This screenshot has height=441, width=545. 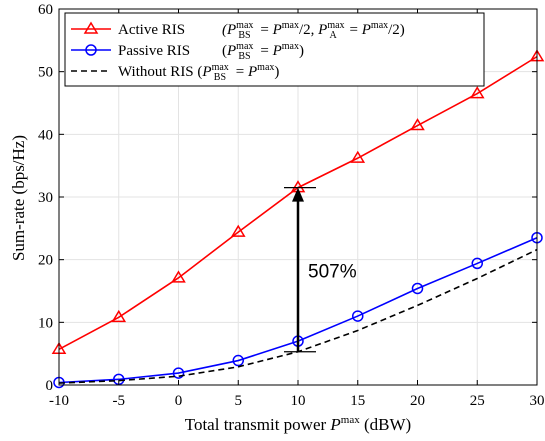 I want to click on x-axis-label: Total transmit power Pmax (dBW), so click(x=298, y=424).